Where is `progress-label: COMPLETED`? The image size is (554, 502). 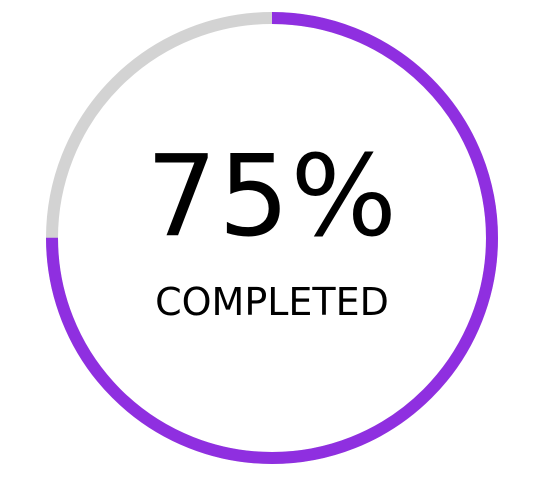
progress-label: COMPLETED is located at coordinates (272, 302).